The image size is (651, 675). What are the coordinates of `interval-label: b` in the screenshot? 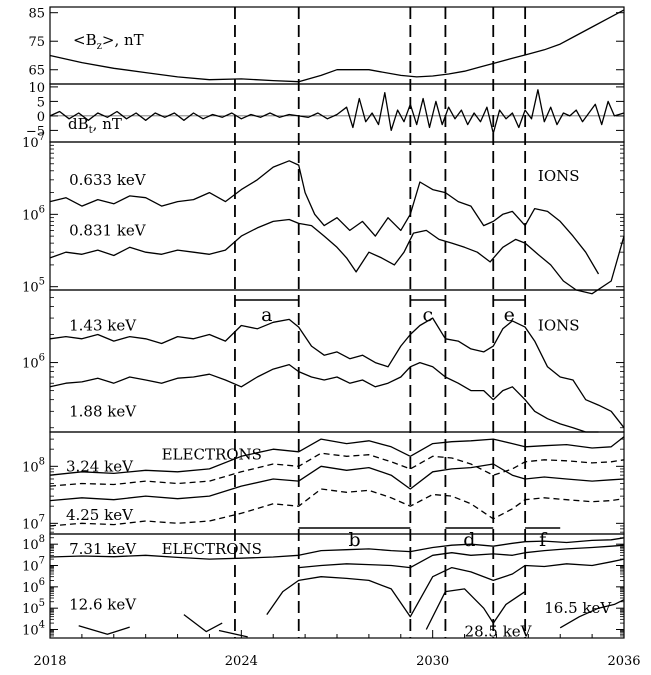 It's located at (354, 540).